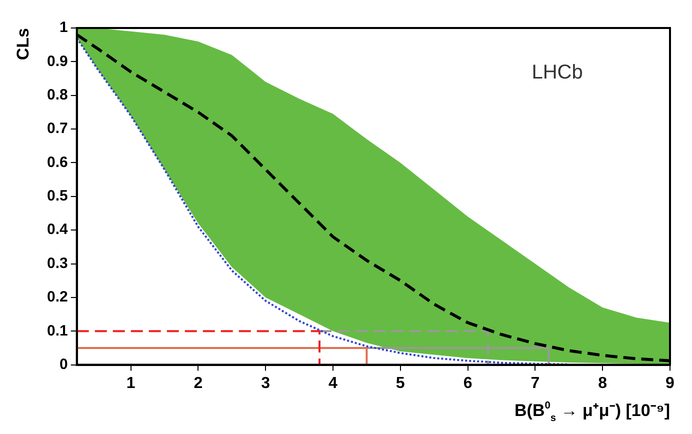 This screenshot has width=692, height=434. What do you see at coordinates (57, 331) in the screenshot?
I see `y-tick-label: 0.1` at bounding box center [57, 331].